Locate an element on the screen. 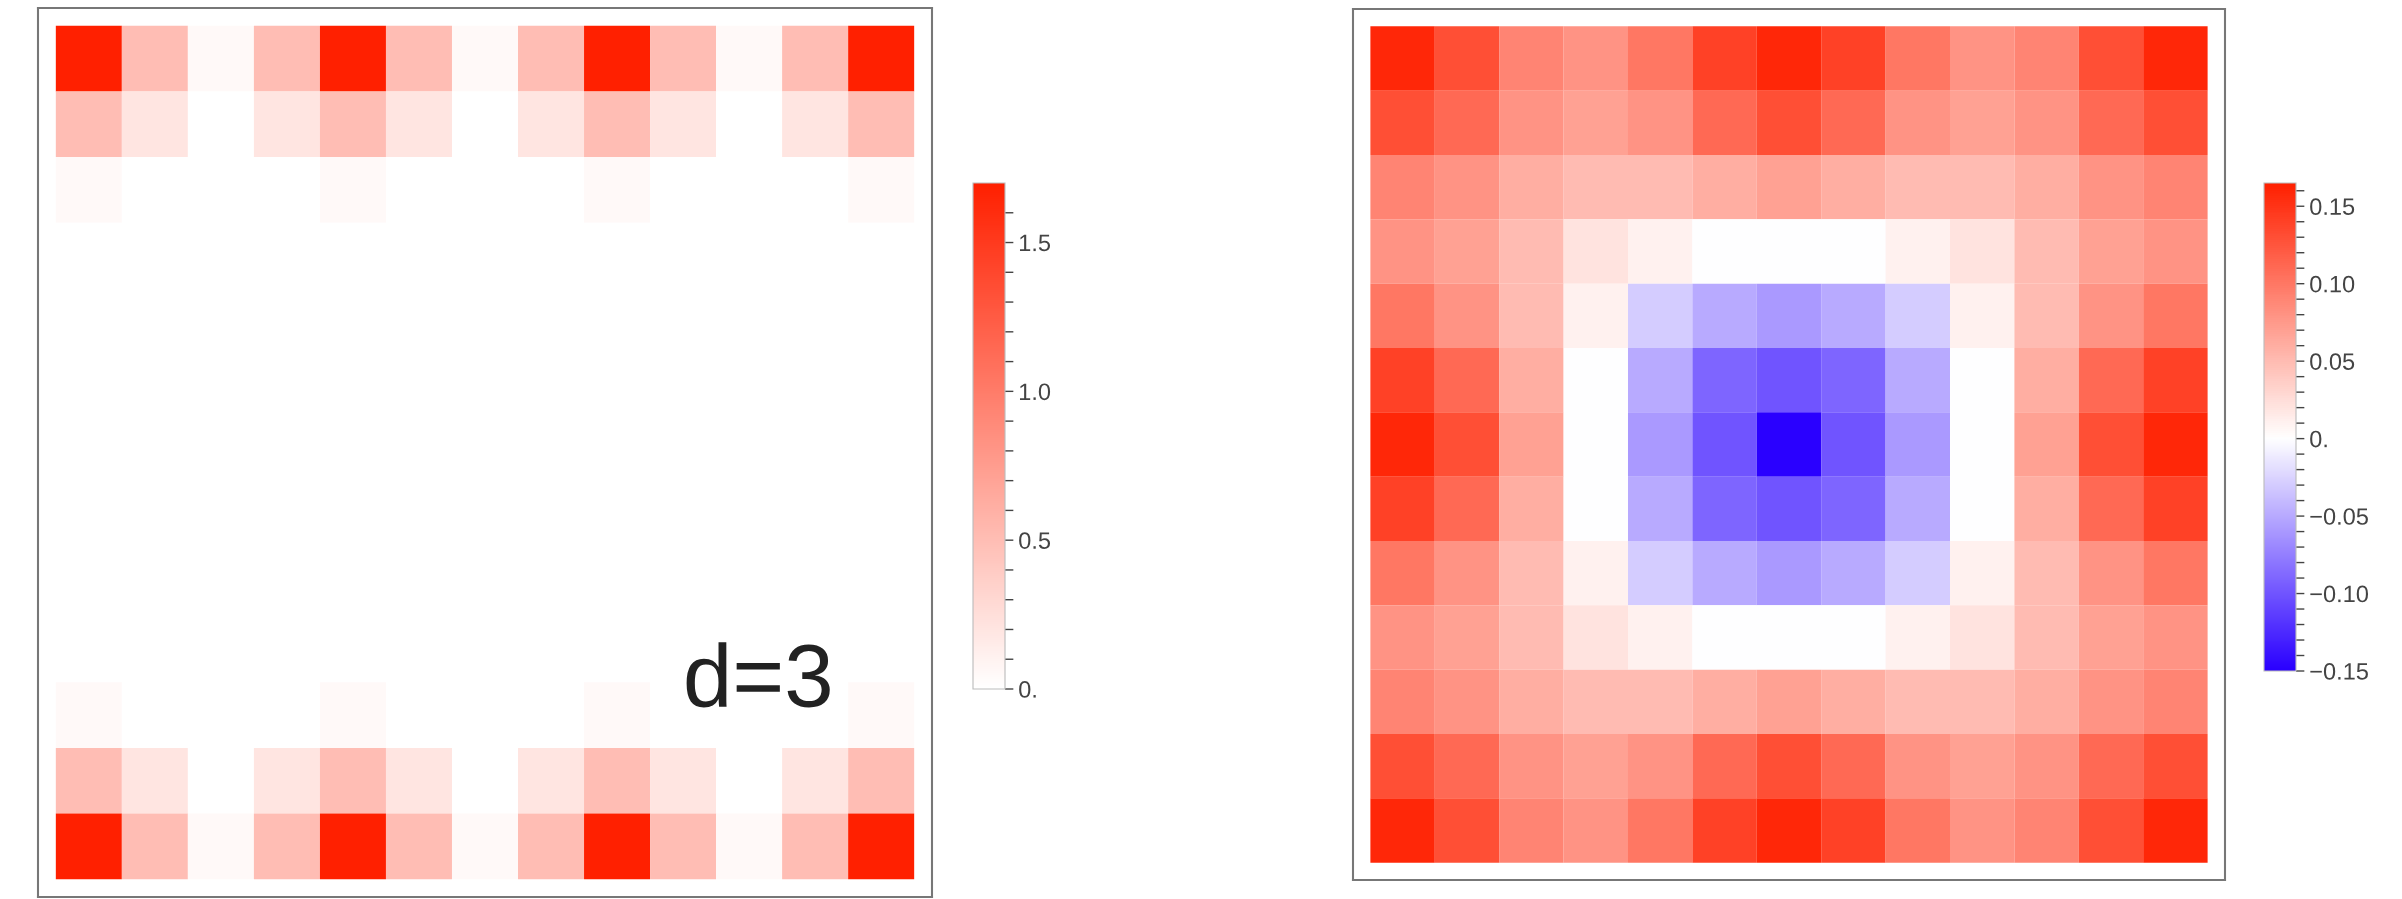  color-bar-label: 0.15 is located at coordinates (2332, 207).